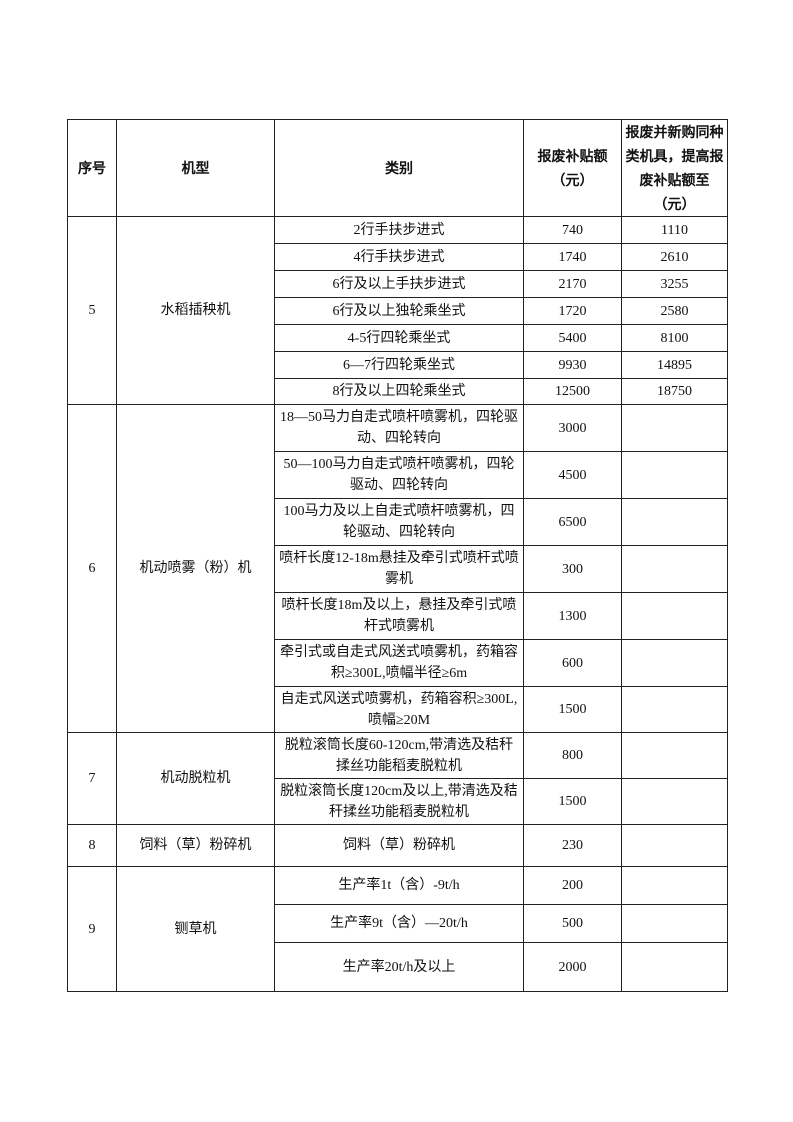 Image resolution: width=793 pixels, height=1122 pixels. I want to click on table-row: 喷杆长度12-18m悬挂及牵引式喷杆式喷雾机 300, so click(398, 569).